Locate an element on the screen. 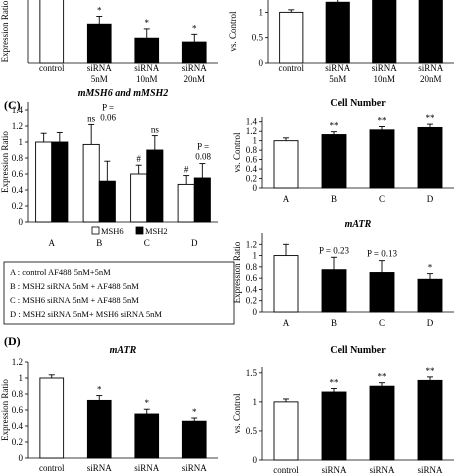 This screenshot has width=474, height=474. legend-label-msh2: MSH2 is located at coordinates (156, 231).